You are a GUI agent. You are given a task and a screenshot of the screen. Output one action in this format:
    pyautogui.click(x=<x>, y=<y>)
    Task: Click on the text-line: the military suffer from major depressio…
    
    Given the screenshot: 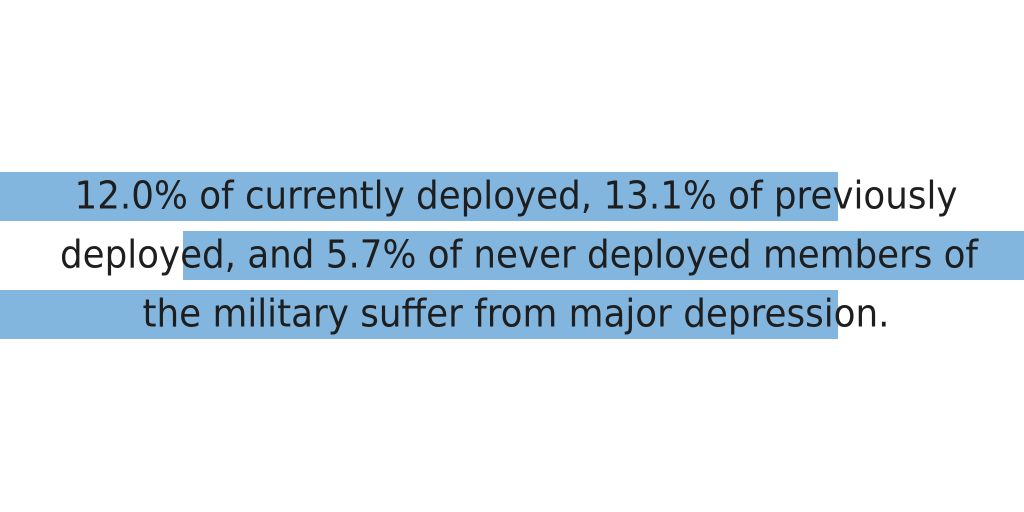 What is the action you would take?
    pyautogui.click(x=516, y=314)
    